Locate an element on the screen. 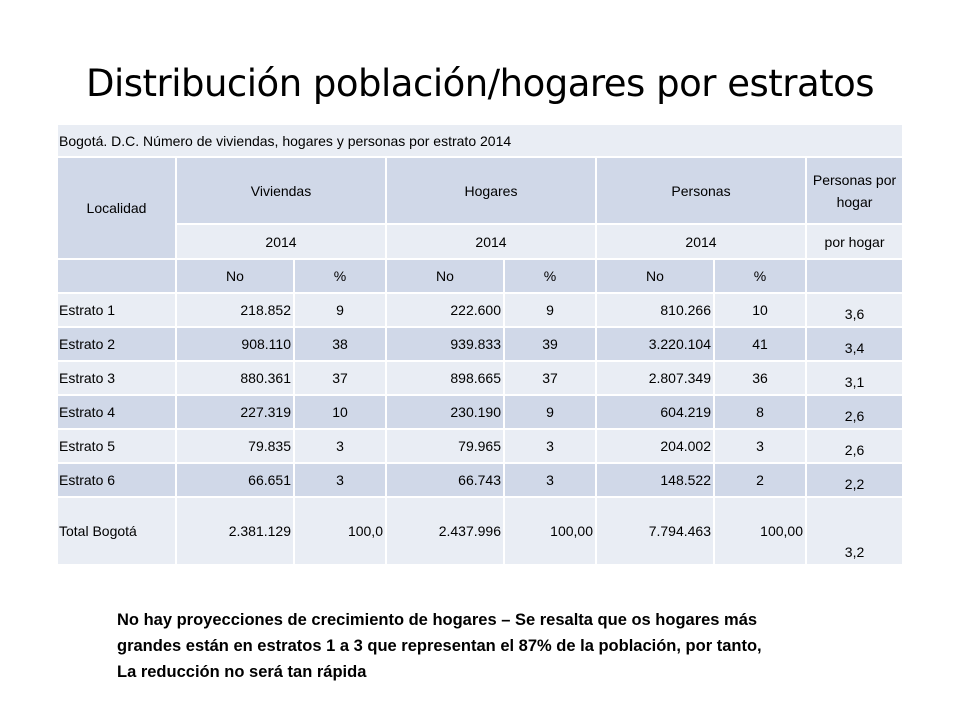 This screenshot has width=960, height=720. header-year-personas: 2014 is located at coordinates (701, 241).